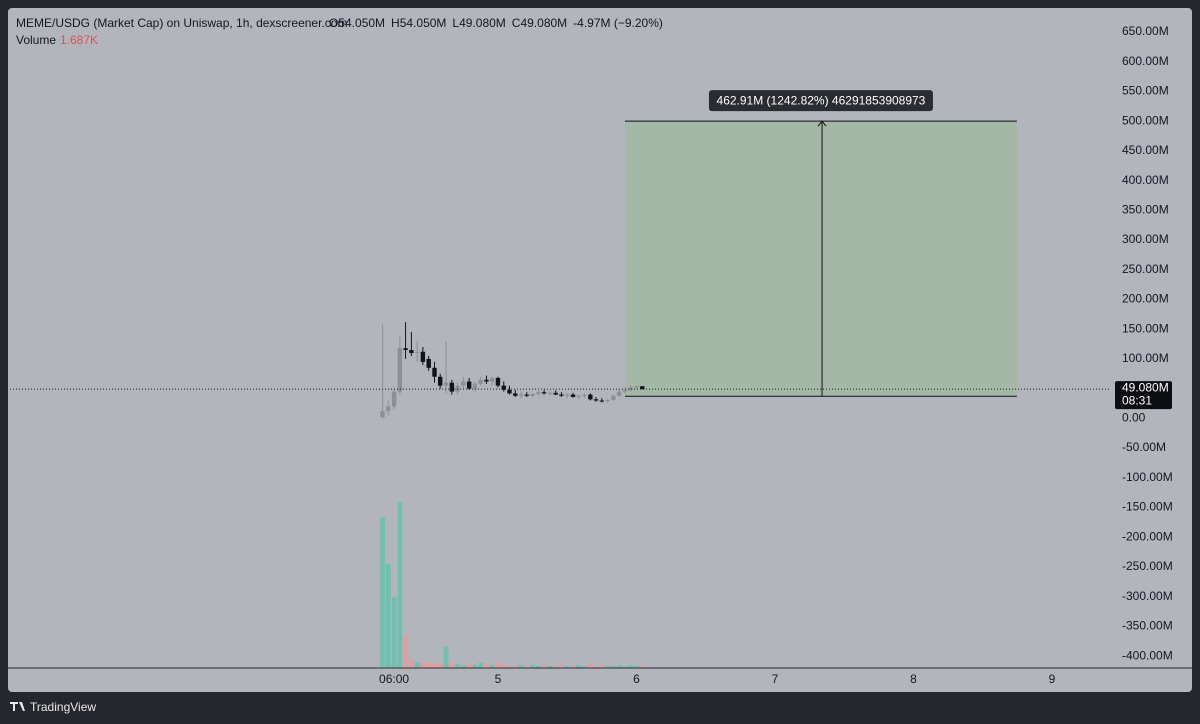 The height and width of the screenshot is (724, 1200). I want to click on ohlc-label: -4.97M (−9.20%), so click(618, 23).